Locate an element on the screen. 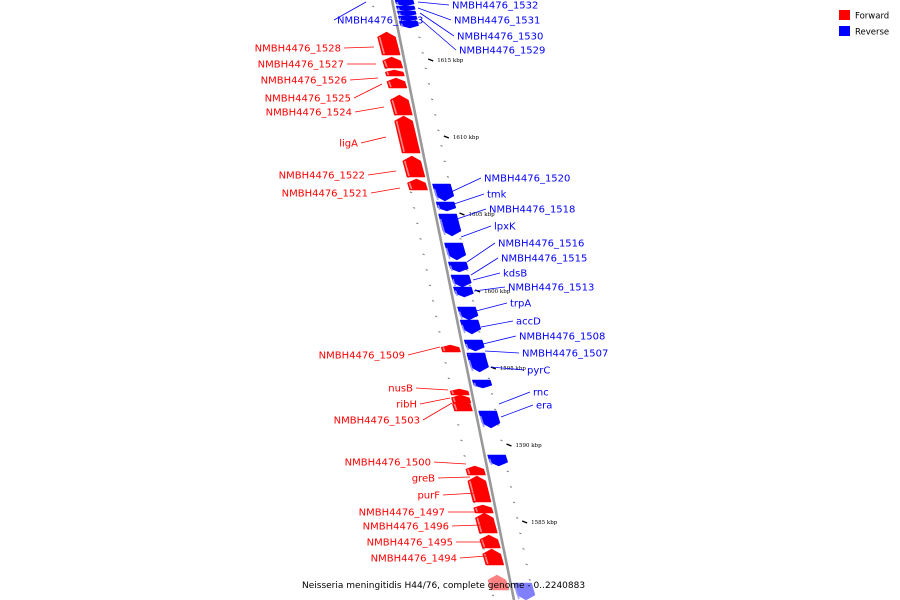  legend: Forward Reverse is located at coordinates (864, 24).